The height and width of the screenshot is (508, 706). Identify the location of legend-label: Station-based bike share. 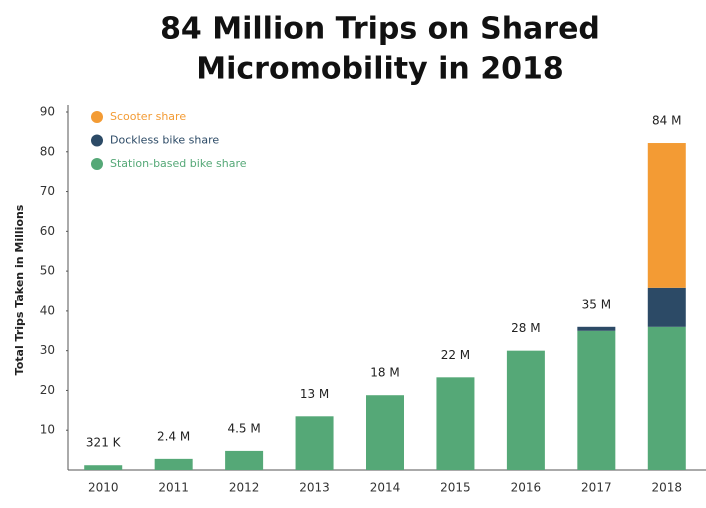
(178, 163).